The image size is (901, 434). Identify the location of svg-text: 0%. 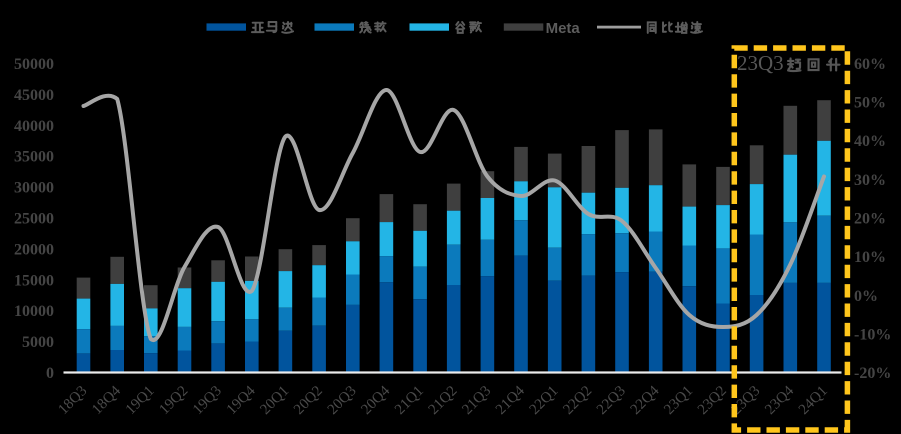
(866, 296).